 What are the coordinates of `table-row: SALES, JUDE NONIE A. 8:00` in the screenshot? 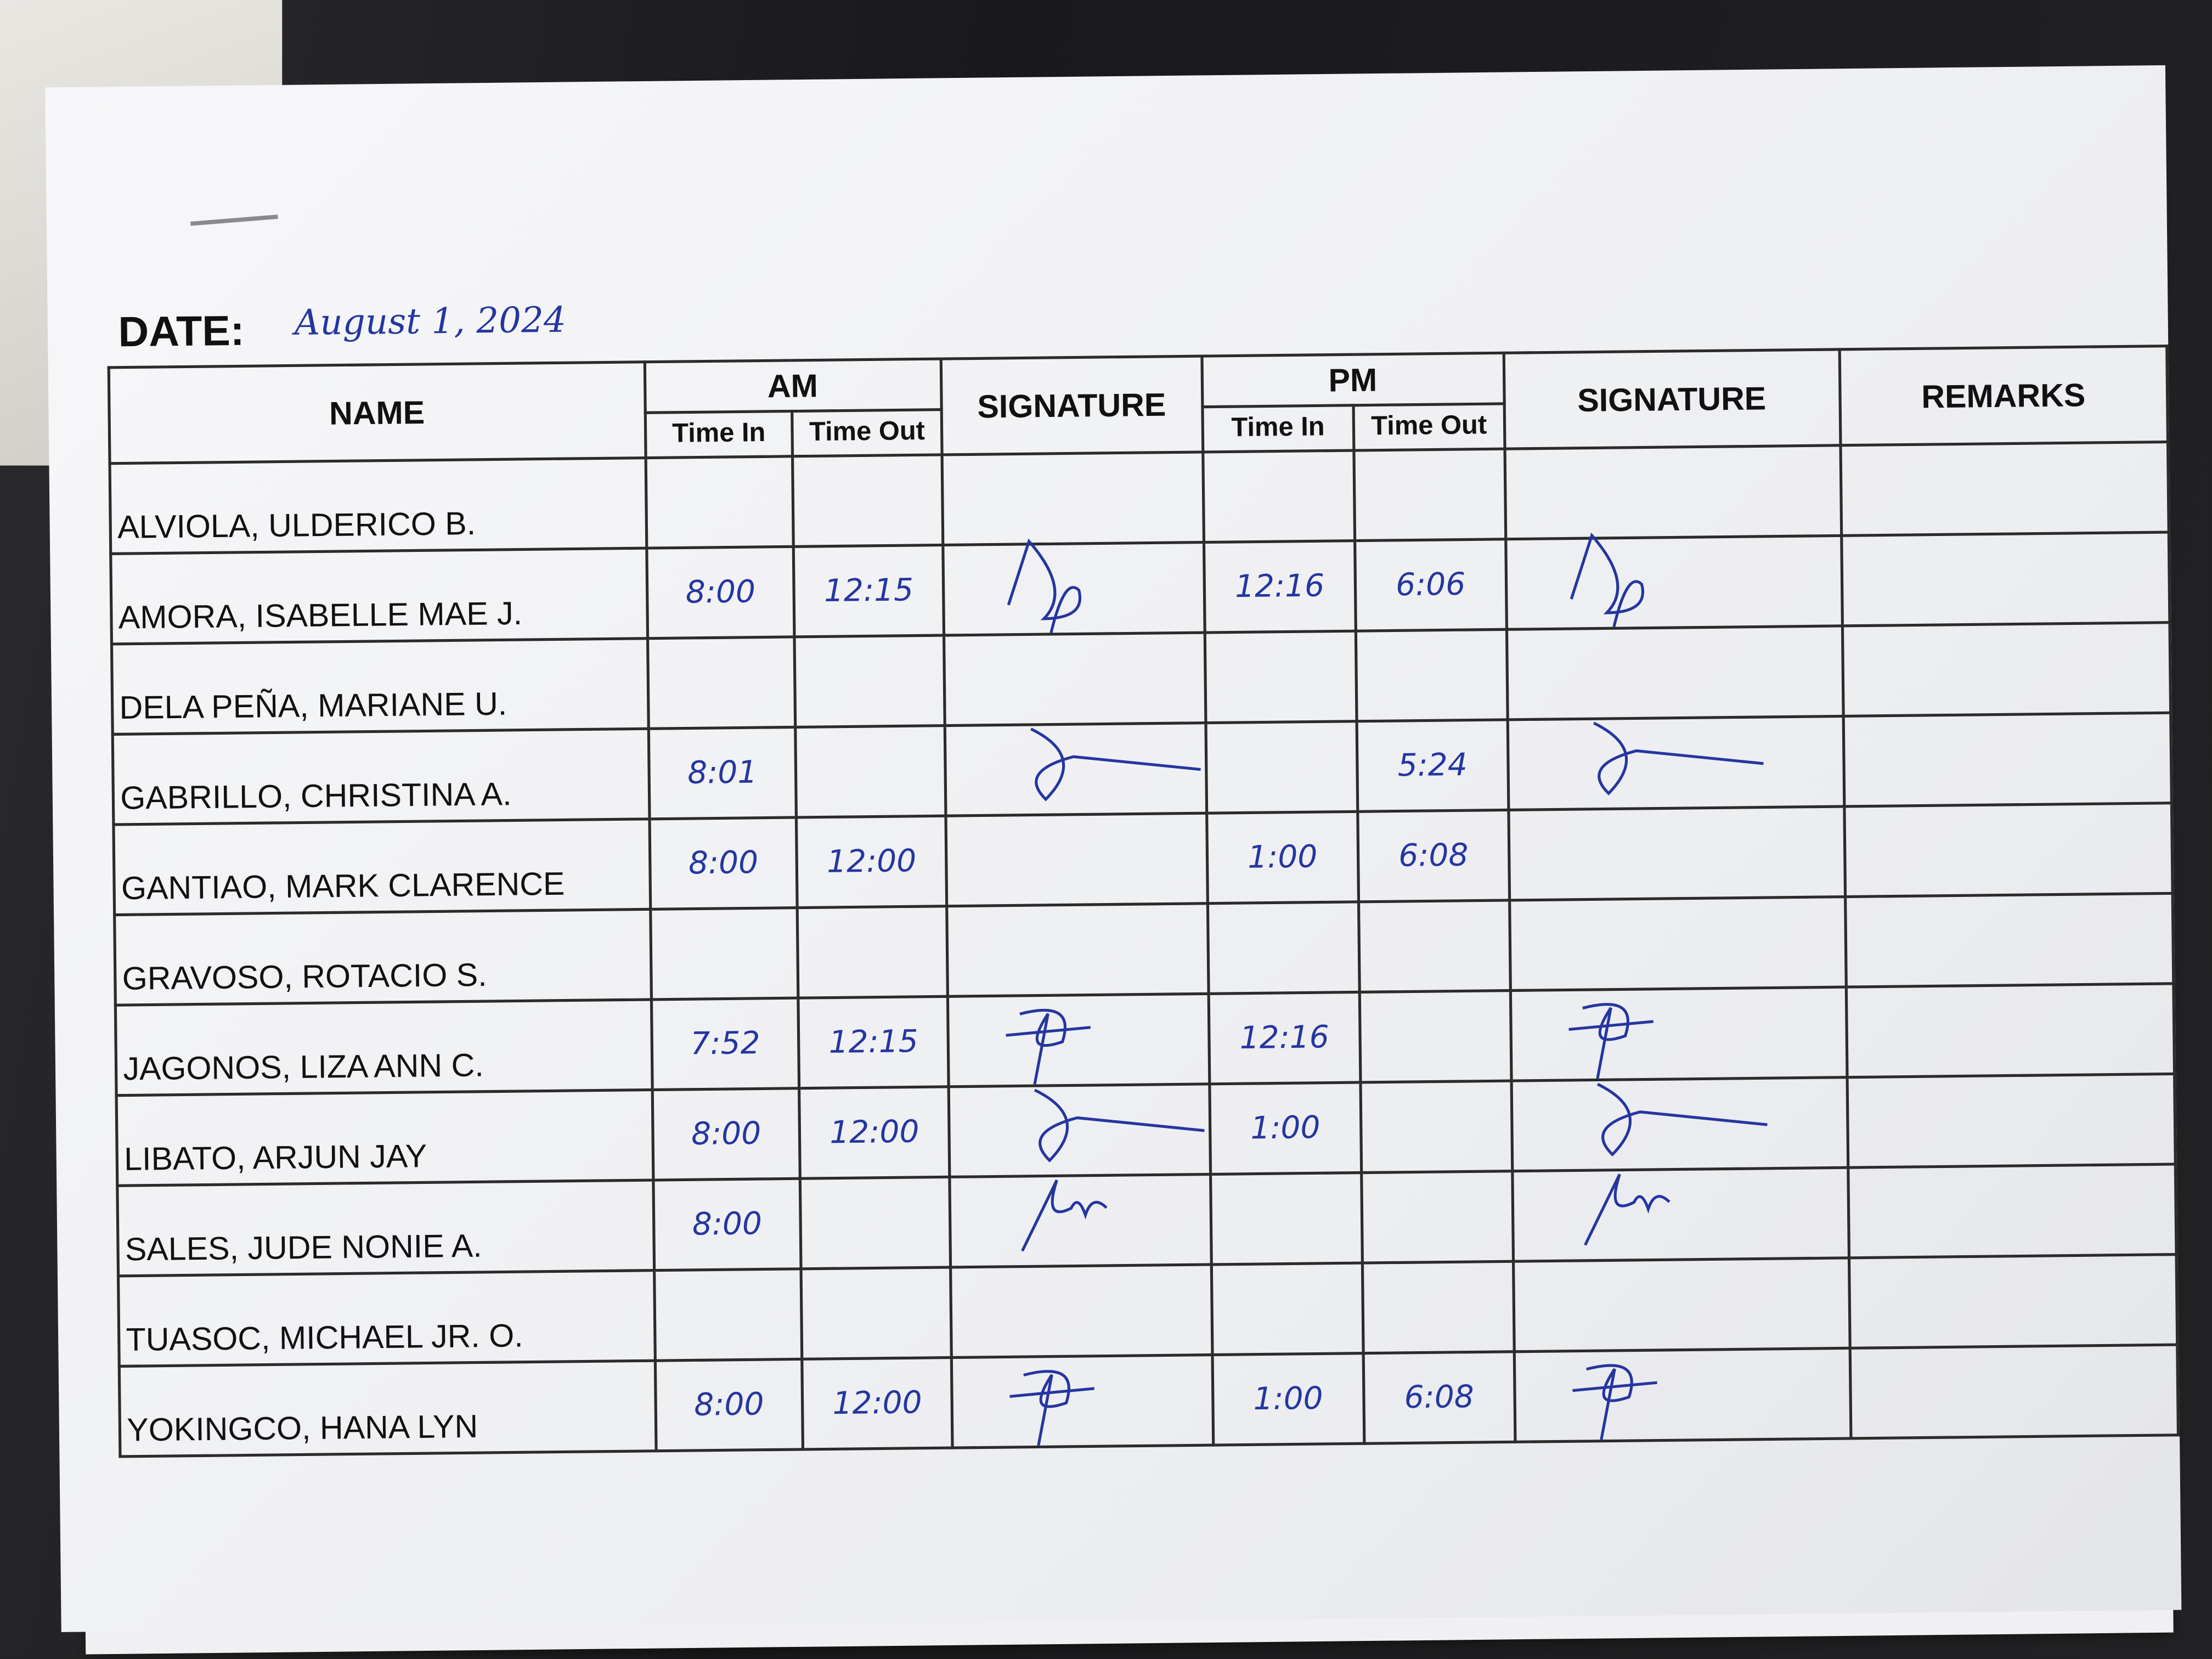 It's located at (1147, 1220).